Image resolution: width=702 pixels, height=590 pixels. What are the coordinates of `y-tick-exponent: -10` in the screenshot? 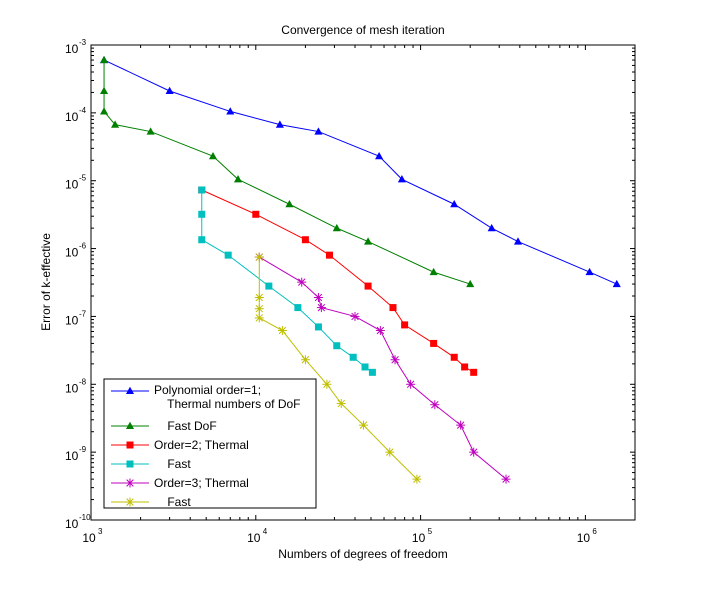 It's located at (85, 517).